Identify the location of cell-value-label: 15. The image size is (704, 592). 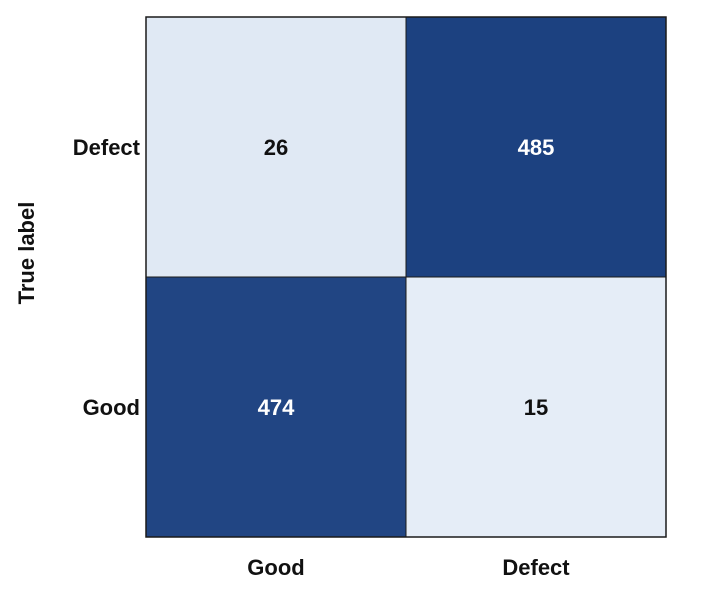
(536, 407).